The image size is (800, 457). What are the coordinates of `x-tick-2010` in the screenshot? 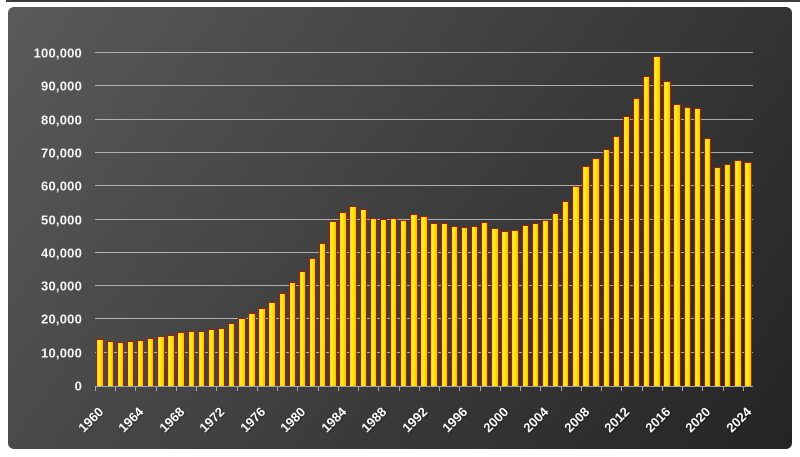 It's located at (602, 388).